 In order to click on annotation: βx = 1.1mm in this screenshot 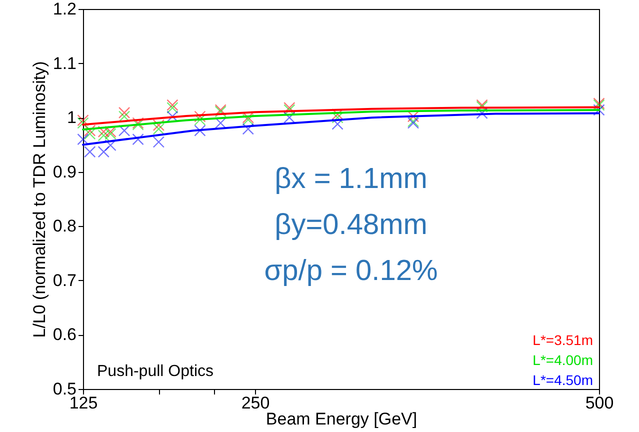, I will do `click(351, 179)`.